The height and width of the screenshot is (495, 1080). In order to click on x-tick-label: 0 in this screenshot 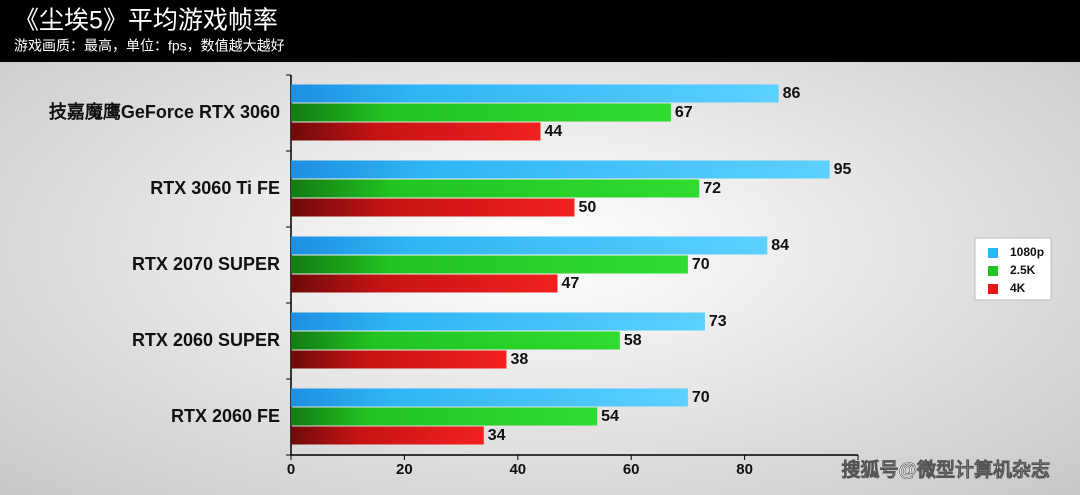, I will do `click(291, 469)`.